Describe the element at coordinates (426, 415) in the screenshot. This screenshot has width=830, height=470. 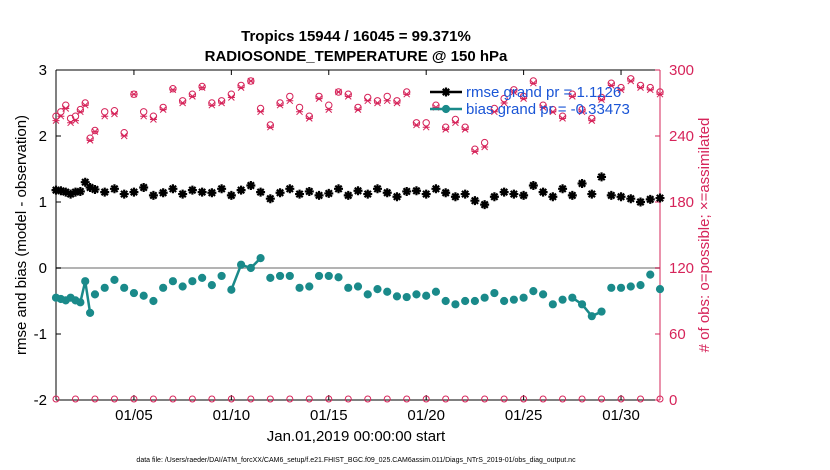
I see `x-tick-label: 01/20` at that location.